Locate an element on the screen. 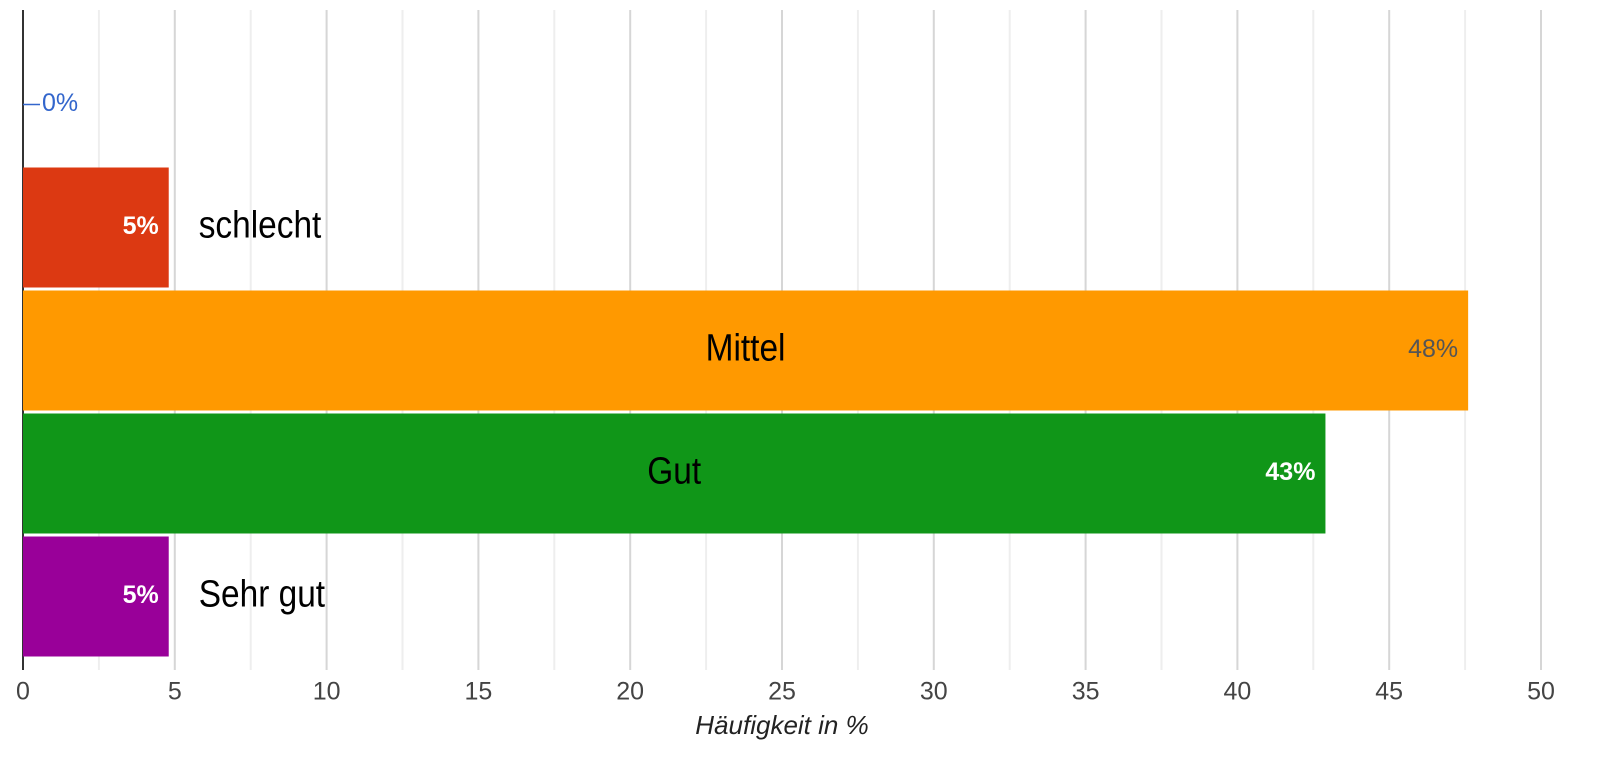  category-label: schlecht is located at coordinates (260, 225).